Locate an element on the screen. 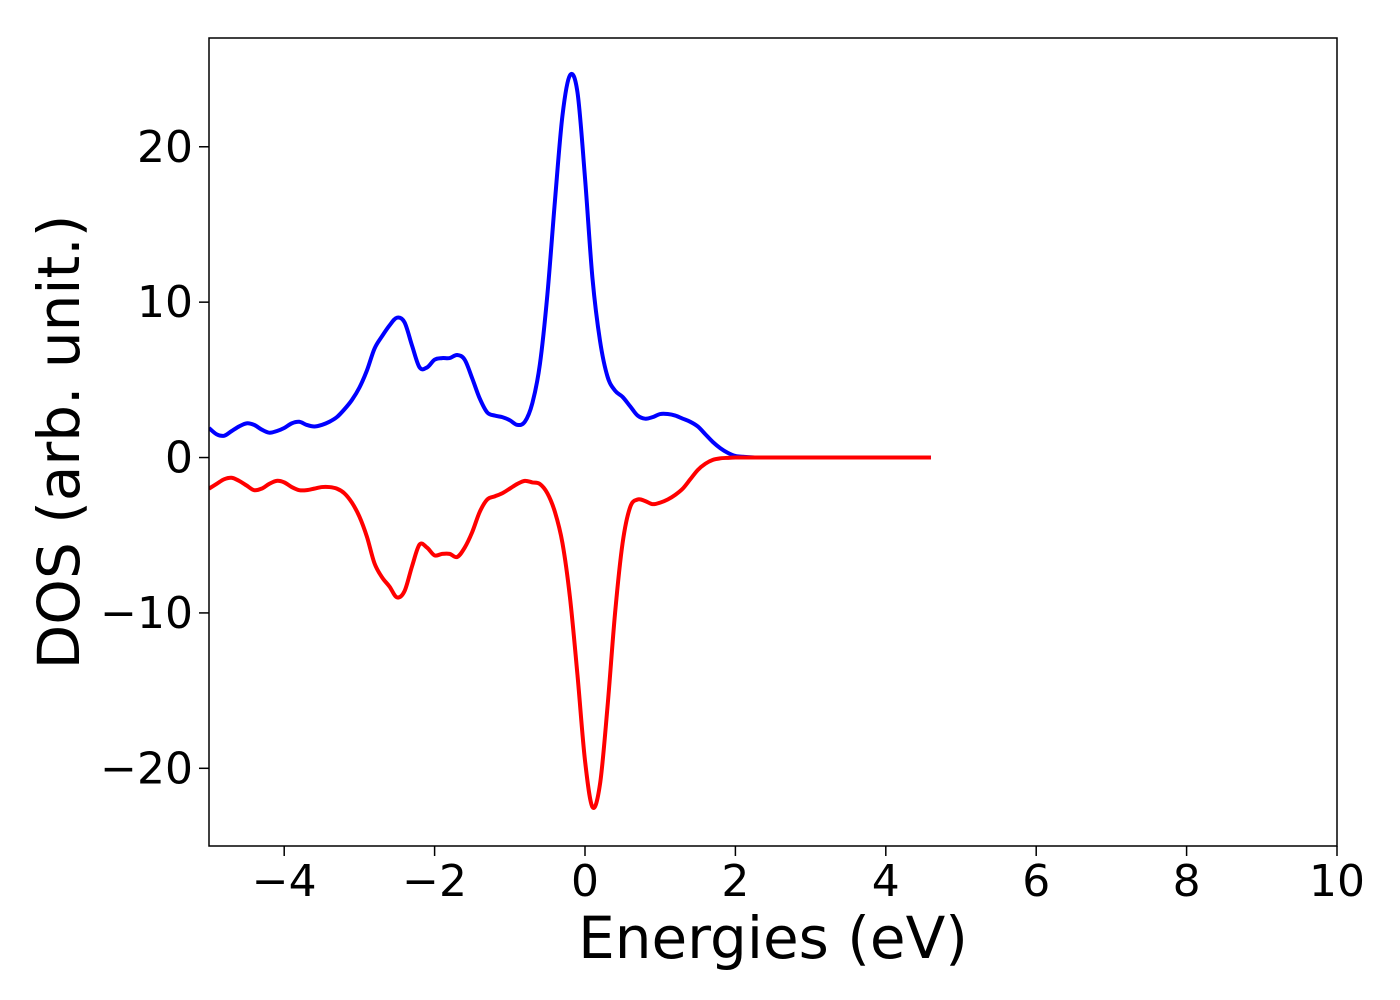 The image size is (1400, 1000). x-tick-label: 0 is located at coordinates (585, 881).